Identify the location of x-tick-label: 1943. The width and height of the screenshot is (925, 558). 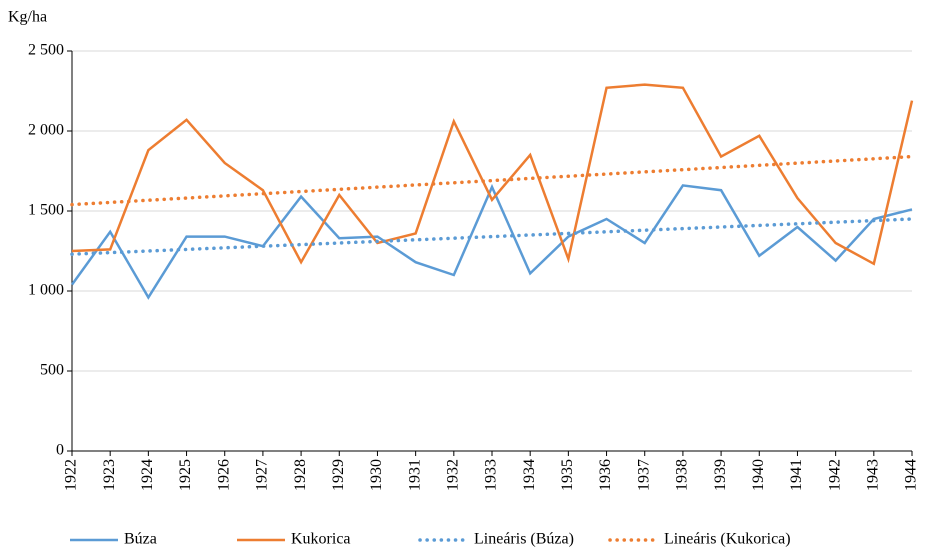
(872, 475).